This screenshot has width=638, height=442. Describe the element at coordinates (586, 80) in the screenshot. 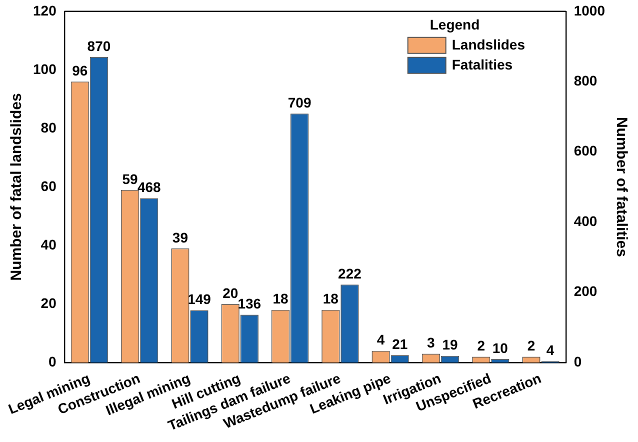

I see `y2-tick-label: 800` at that location.